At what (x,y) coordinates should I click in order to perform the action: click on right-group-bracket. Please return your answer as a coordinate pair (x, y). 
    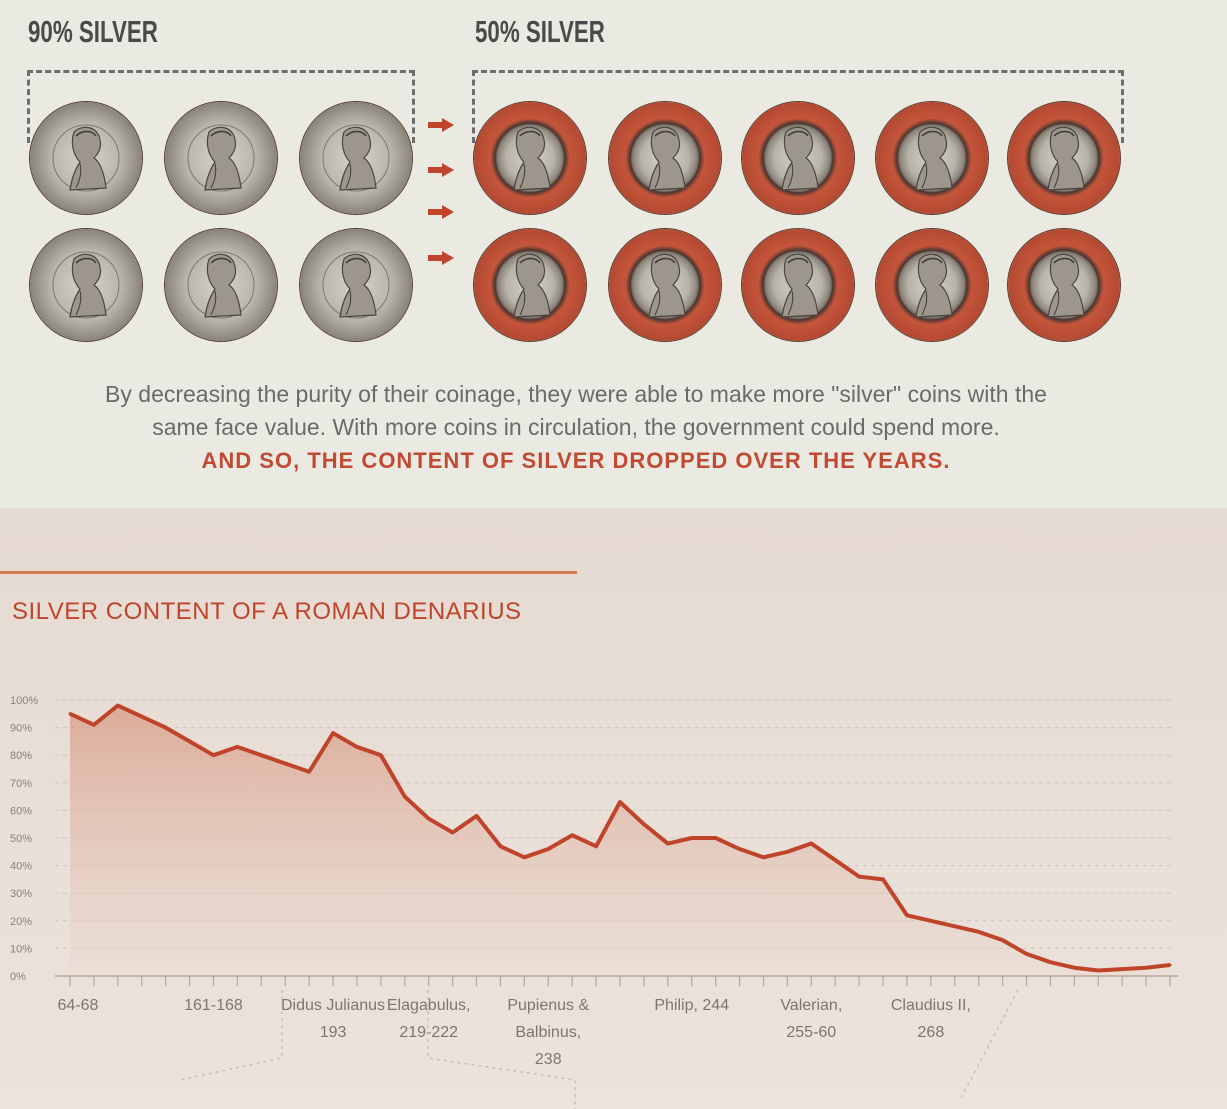
    Looking at the image, I should click on (798, 106).